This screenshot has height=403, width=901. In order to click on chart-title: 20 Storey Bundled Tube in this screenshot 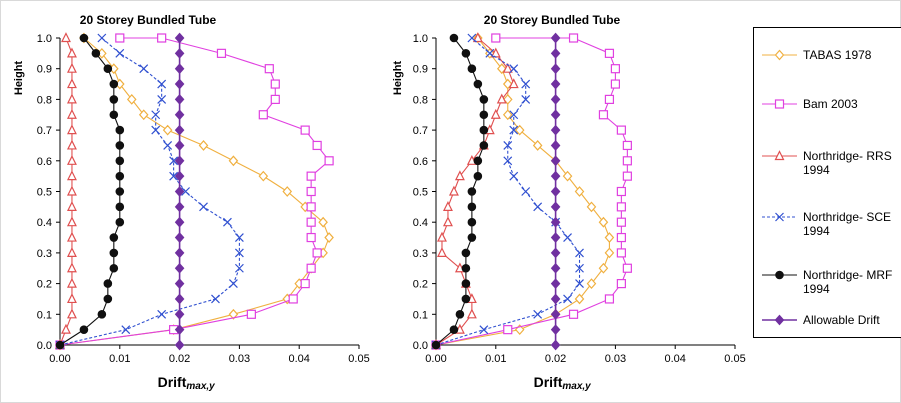, I will do `click(552, 20)`.